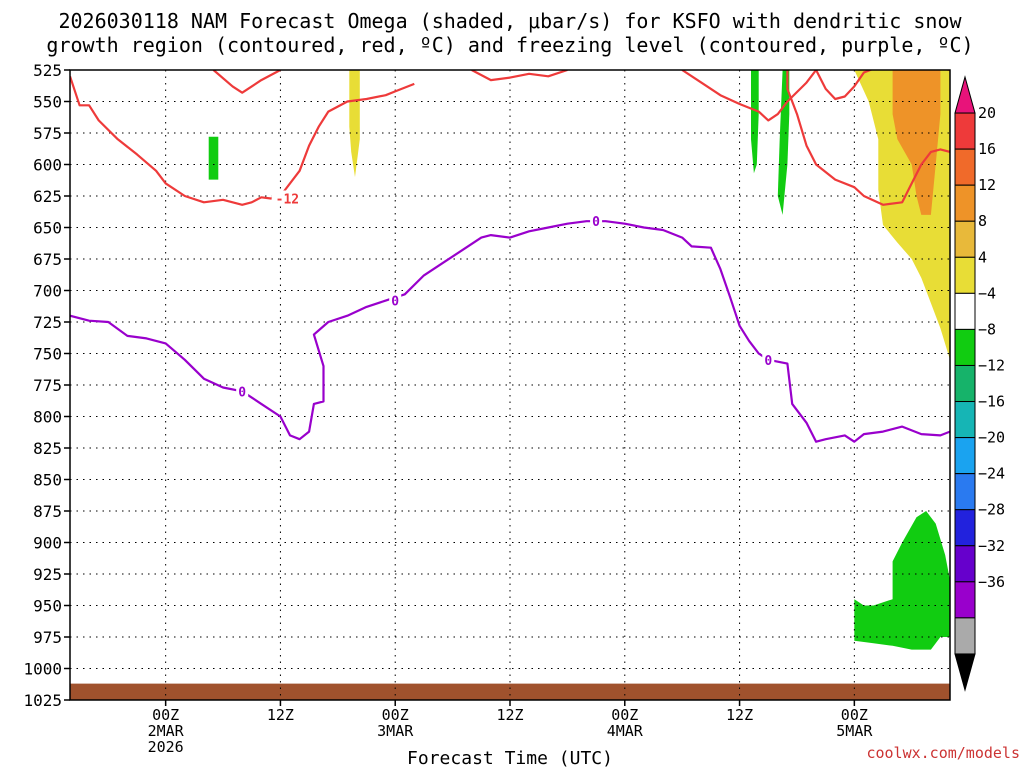  Describe the element at coordinates (991, 402) in the screenshot. I see `colorbar-label: −16` at that location.